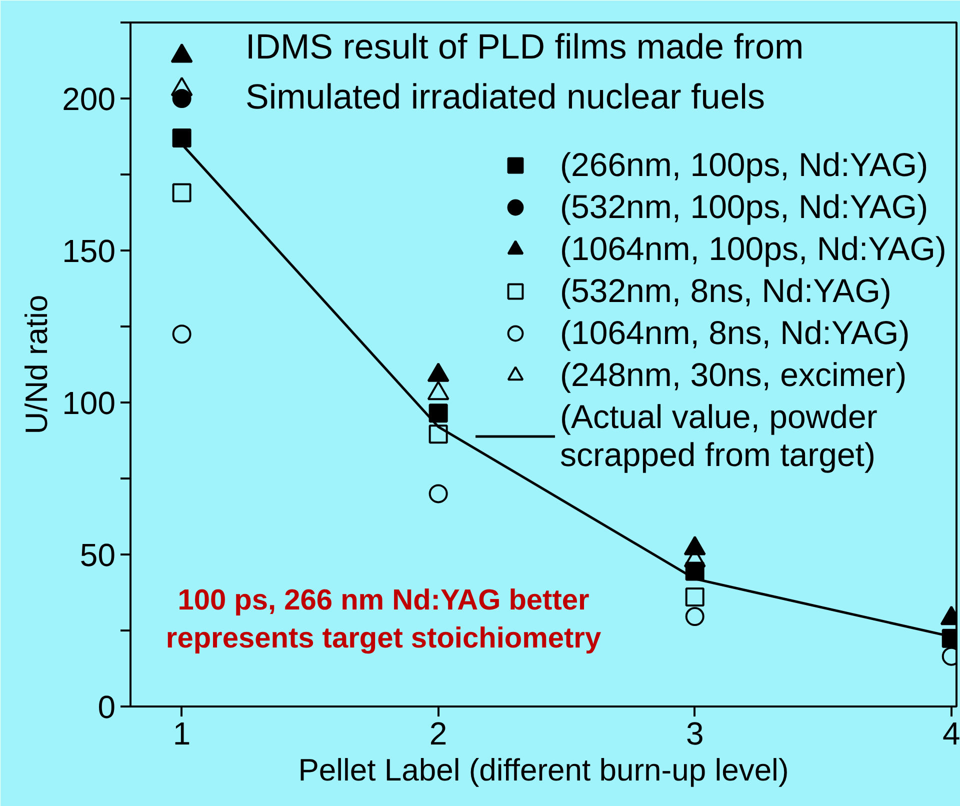  I want to click on legend-label: (1064nm, 100ps, Nd:YAG), so click(753, 249).